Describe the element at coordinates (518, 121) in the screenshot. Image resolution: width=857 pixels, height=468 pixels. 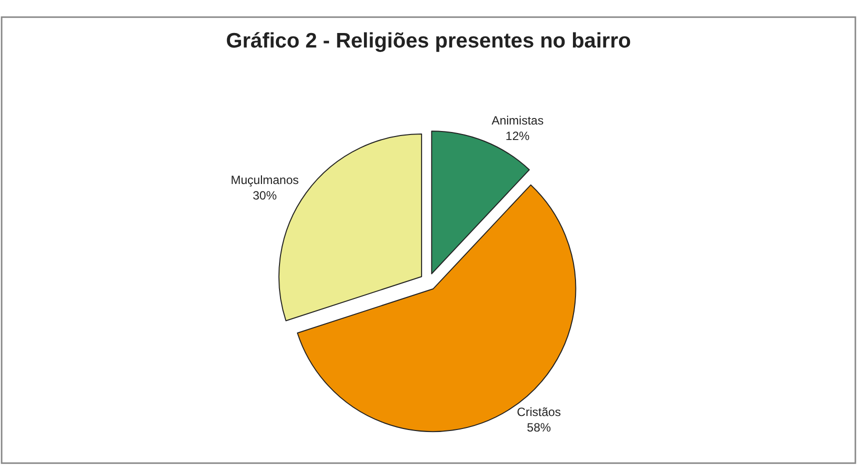
I see `slice-label: Animistas` at that location.